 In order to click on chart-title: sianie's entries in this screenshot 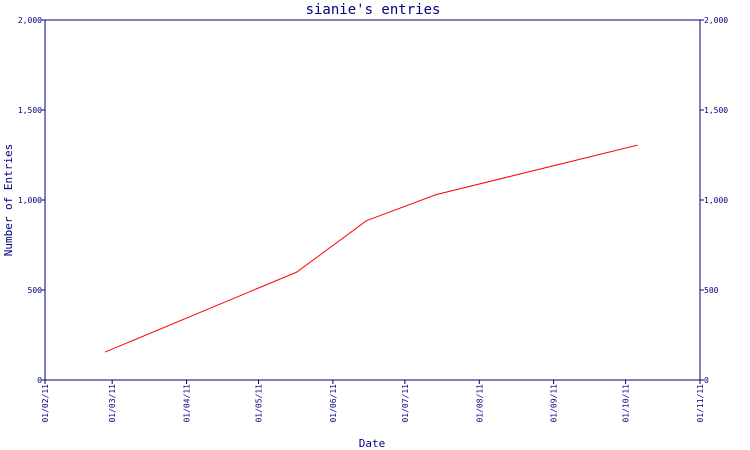, I will do `click(373, 10)`.